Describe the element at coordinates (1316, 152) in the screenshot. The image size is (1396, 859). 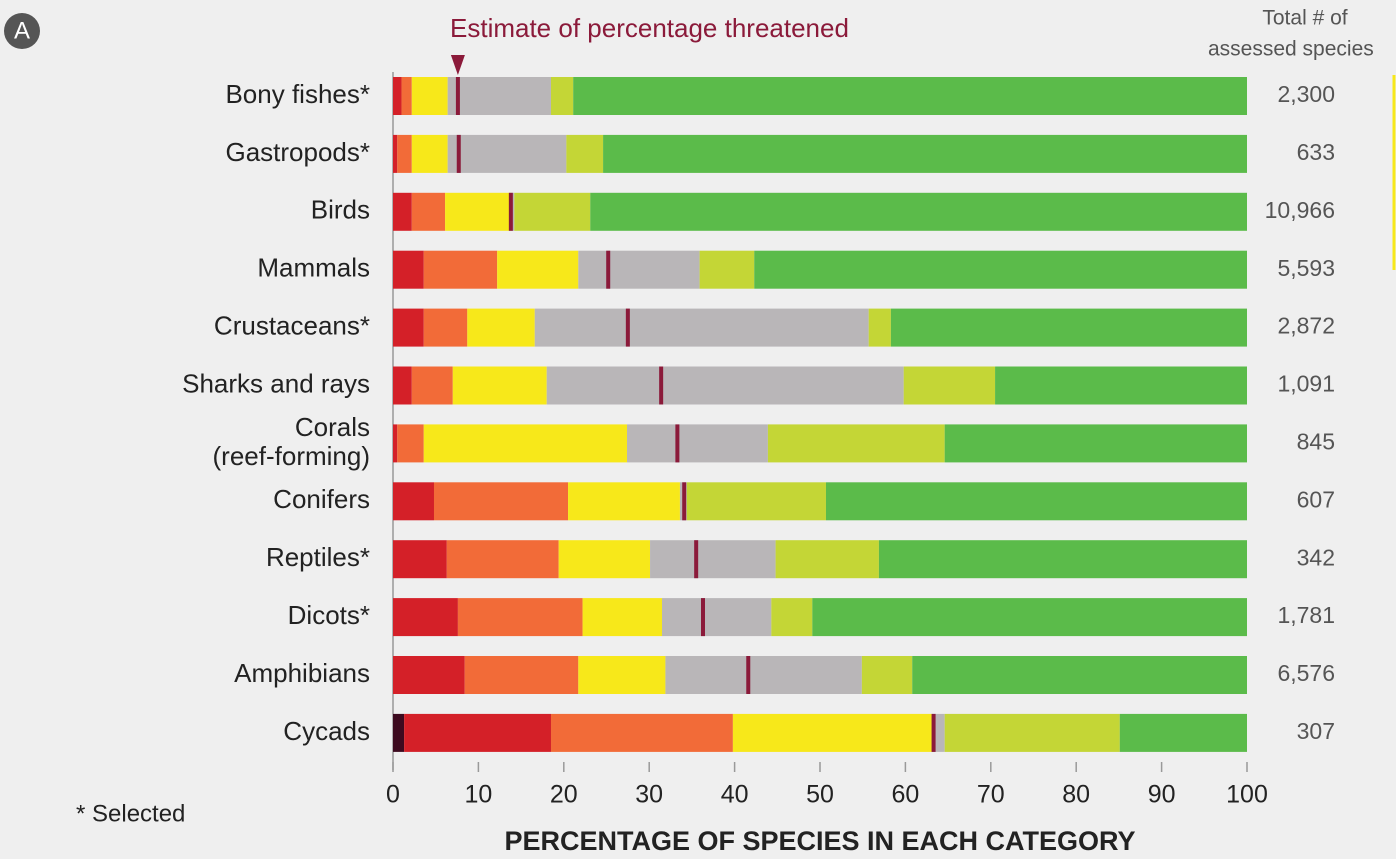
I see `total-label: 633` at that location.